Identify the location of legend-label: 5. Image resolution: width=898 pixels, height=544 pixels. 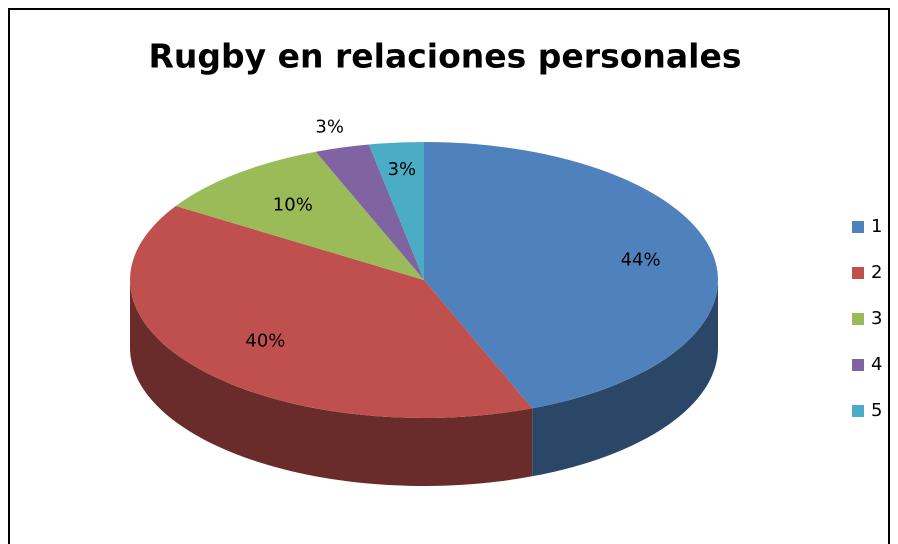
(876, 410).